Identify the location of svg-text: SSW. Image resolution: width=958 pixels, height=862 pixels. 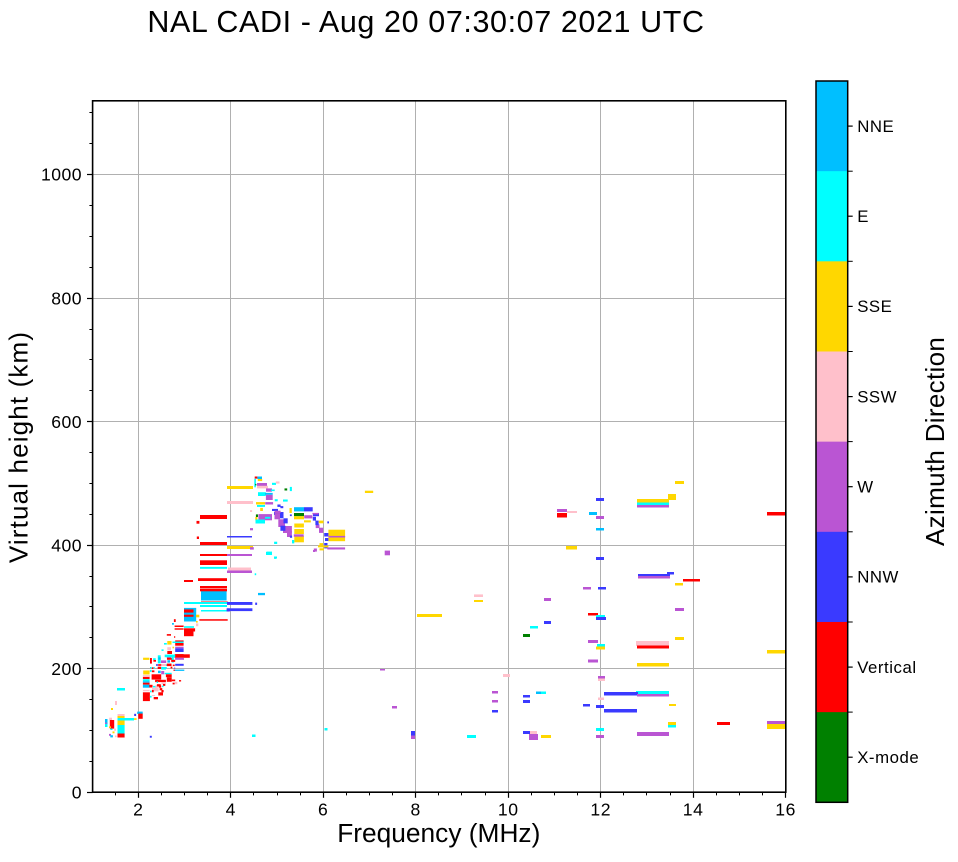
(877, 396).